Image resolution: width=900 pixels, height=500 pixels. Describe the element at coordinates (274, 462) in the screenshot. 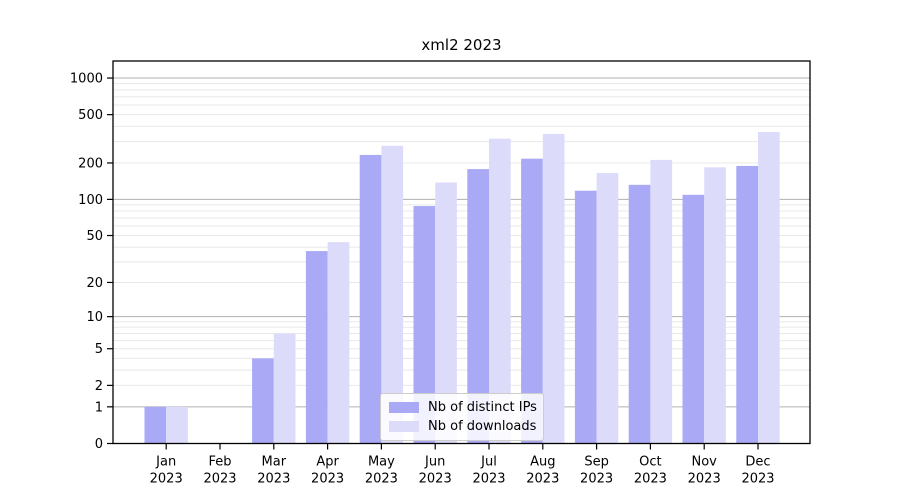

I see `x-tick-label-month: Mar` at that location.